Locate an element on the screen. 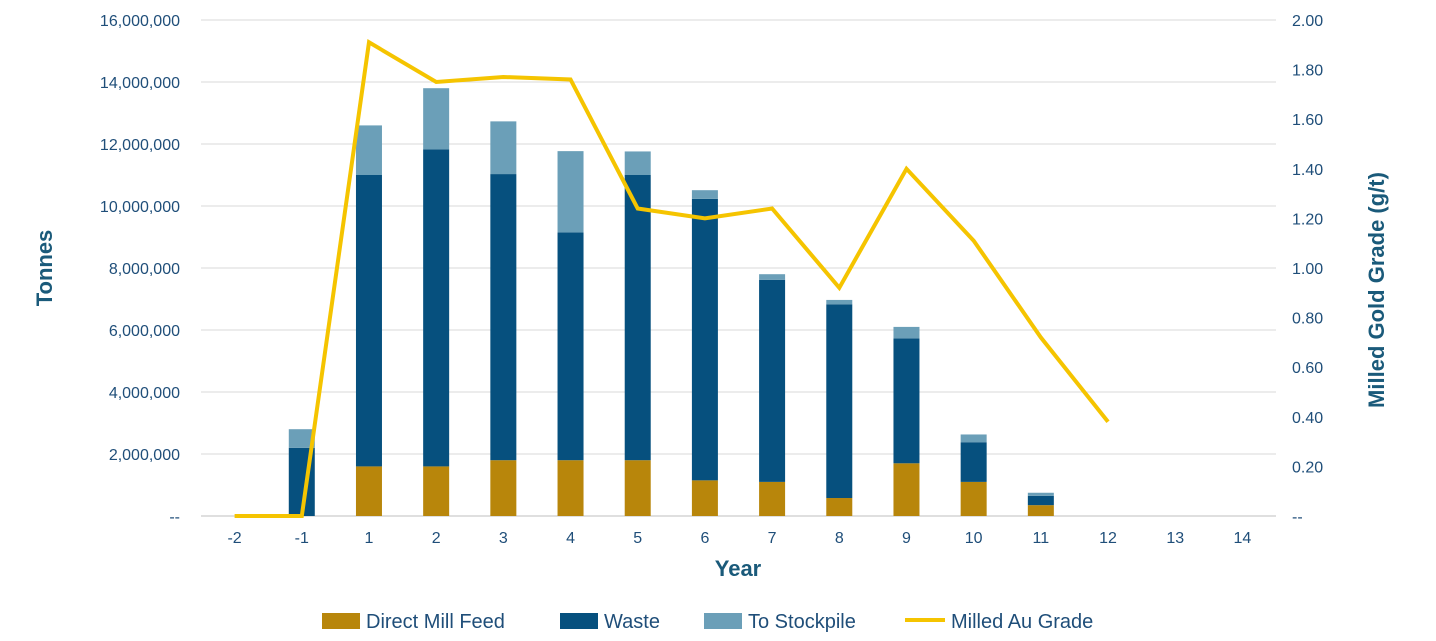 Image resolution: width=1436 pixels, height=641 pixels. legend-item: Milled Au Grade is located at coordinates (999, 622).